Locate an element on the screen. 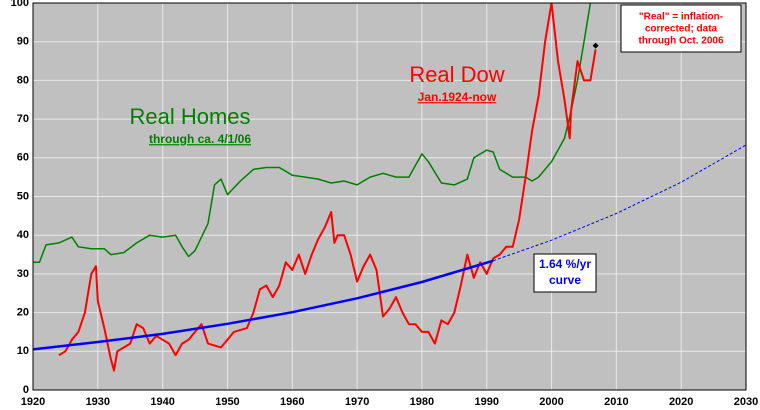 The width and height of the screenshot is (760, 410). annotation: corrected; data is located at coordinates (681, 29).